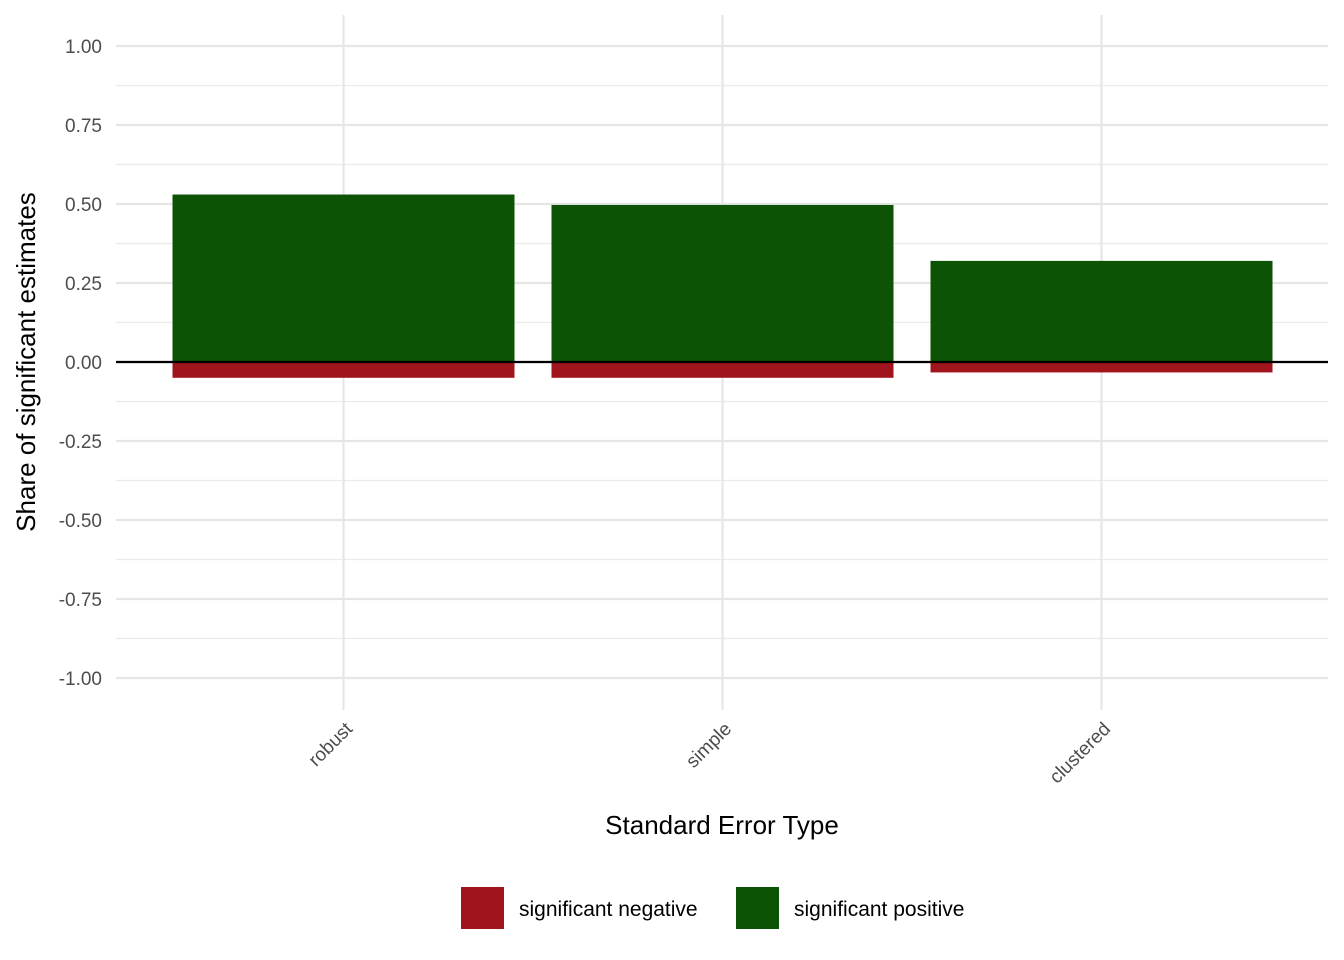 The image size is (1344, 960). Describe the element at coordinates (722, 825) in the screenshot. I see `x-axis-title: Standard Error Type` at that location.